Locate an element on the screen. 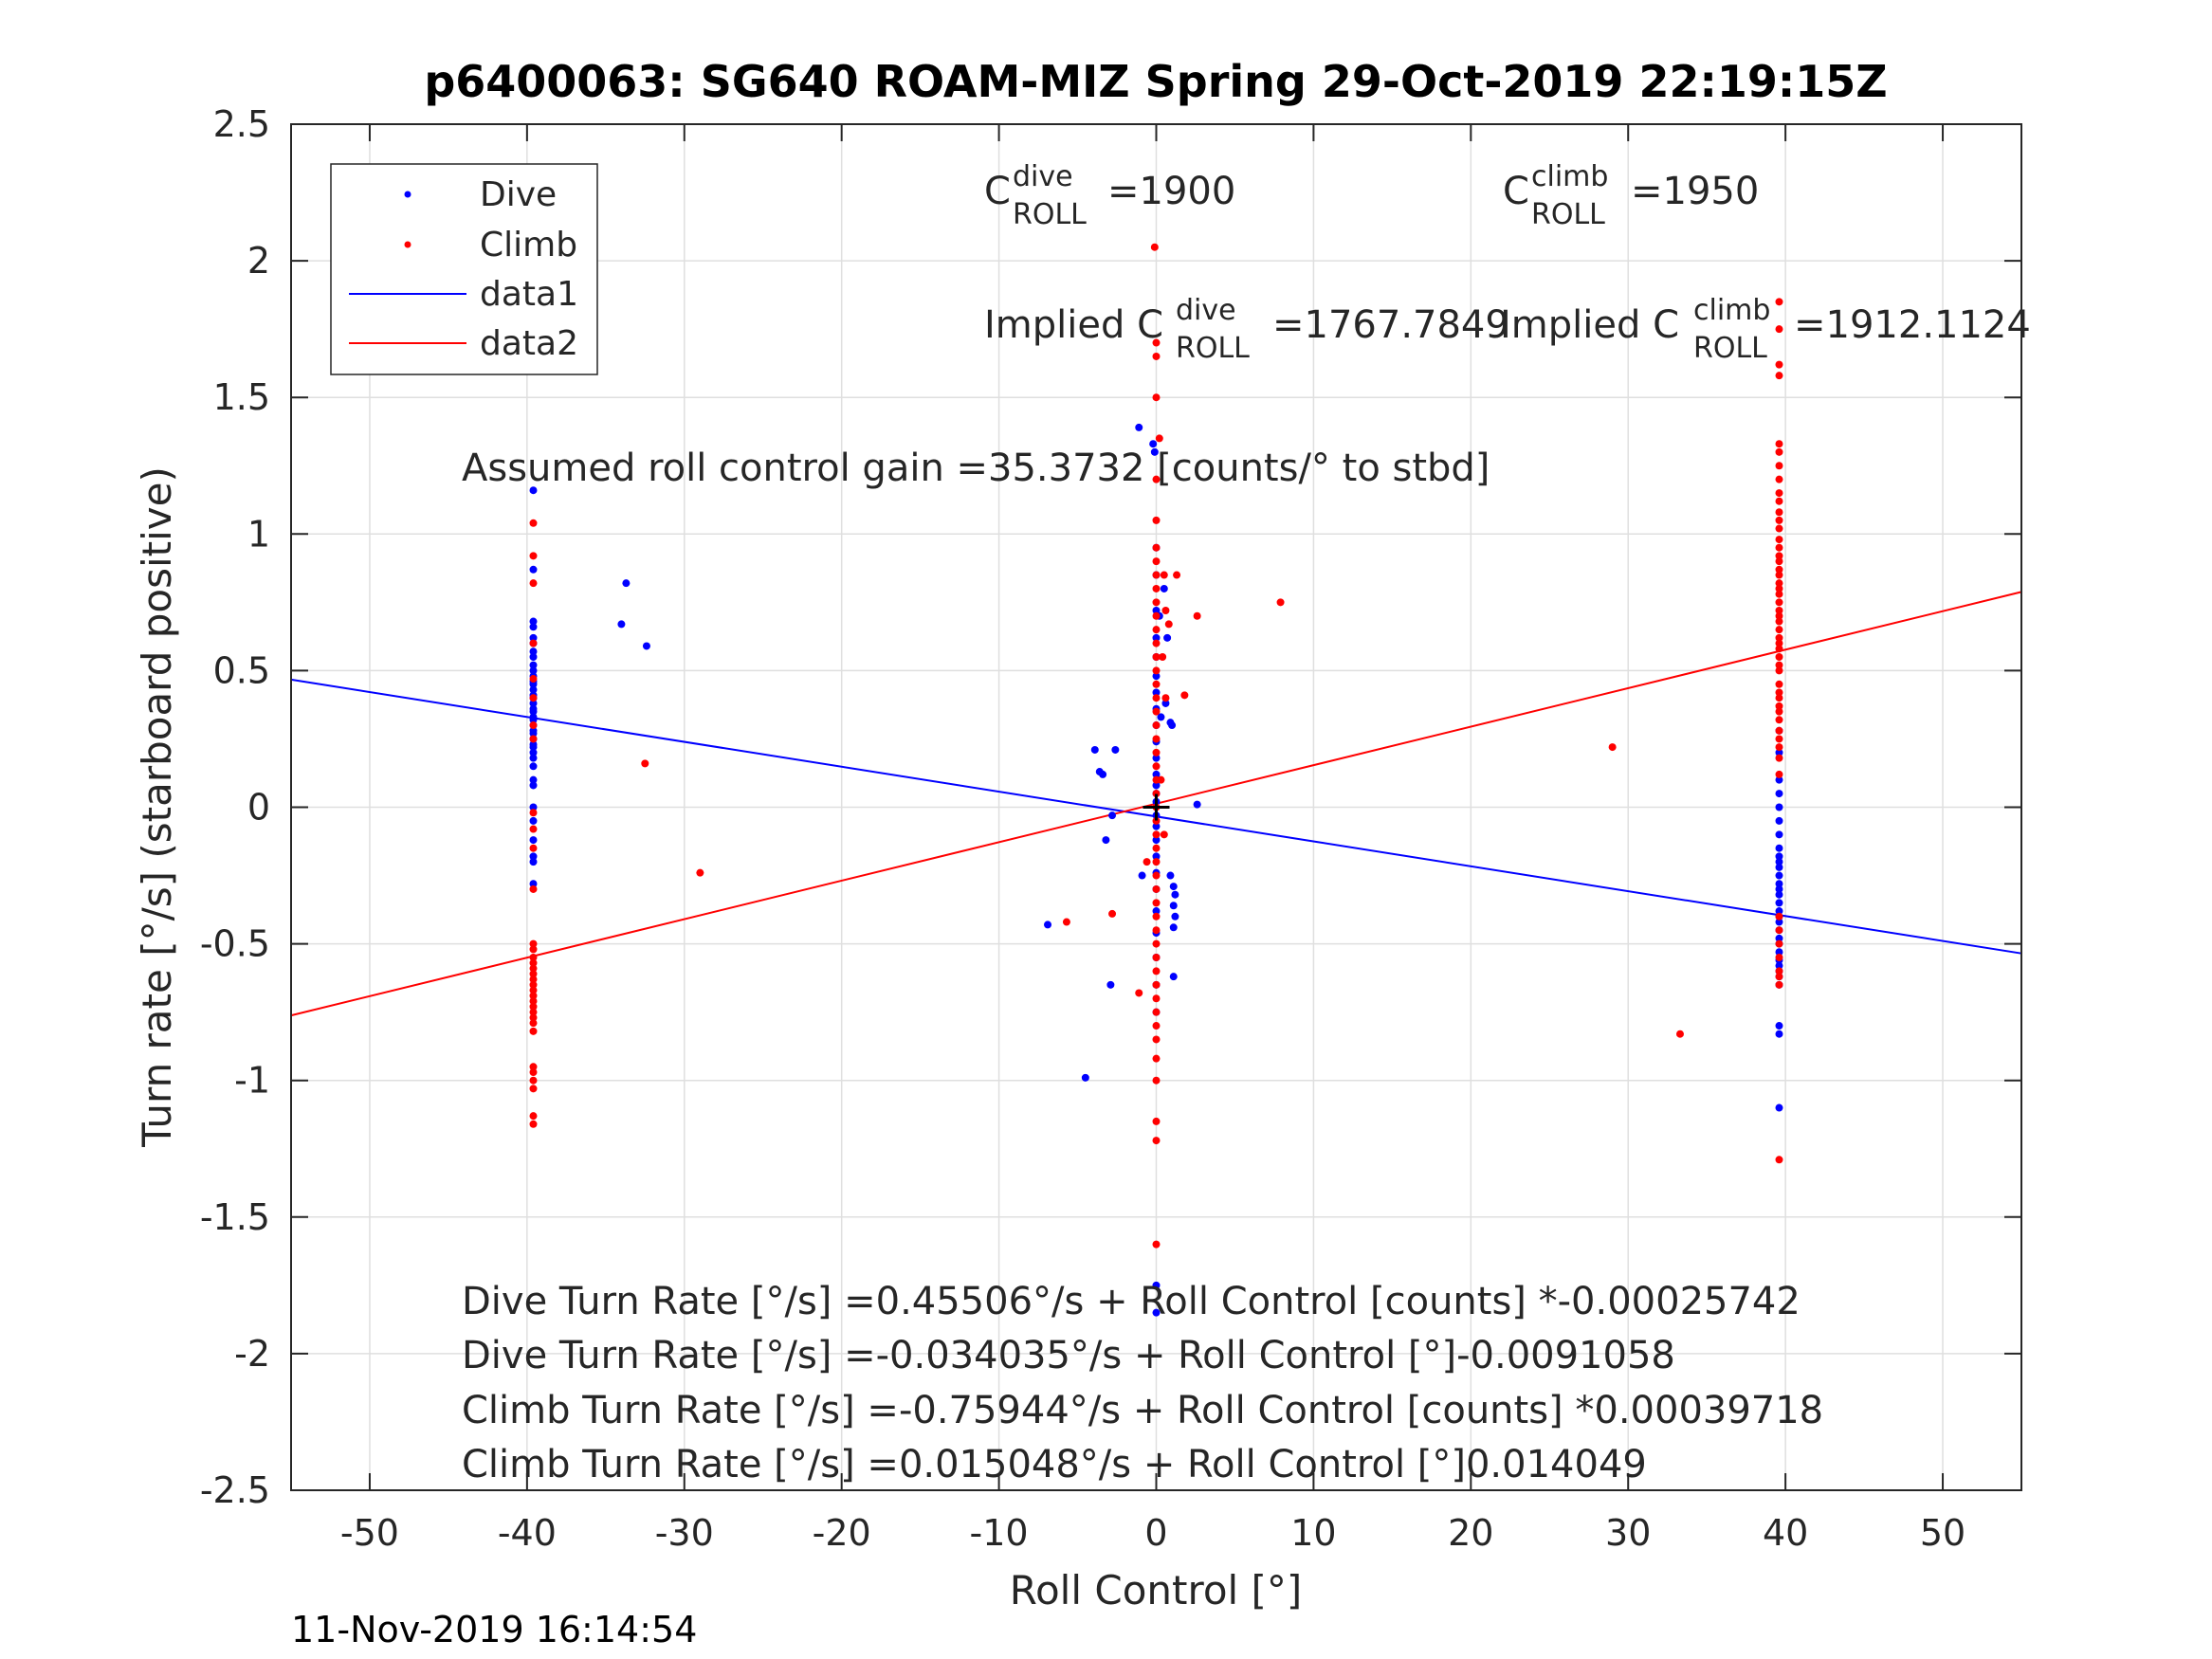  legend-data2-label: data2 is located at coordinates (529, 343).